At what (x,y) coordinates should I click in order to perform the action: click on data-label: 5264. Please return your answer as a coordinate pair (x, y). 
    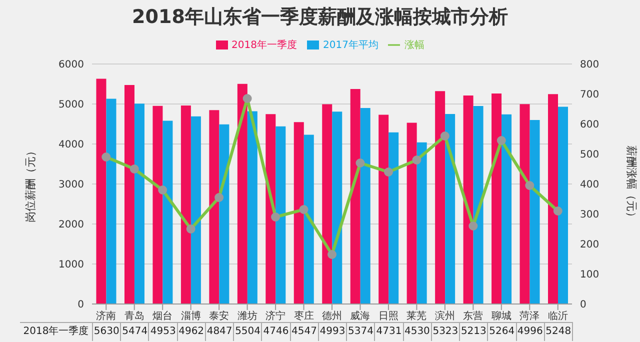
    Looking at the image, I should click on (502, 332).